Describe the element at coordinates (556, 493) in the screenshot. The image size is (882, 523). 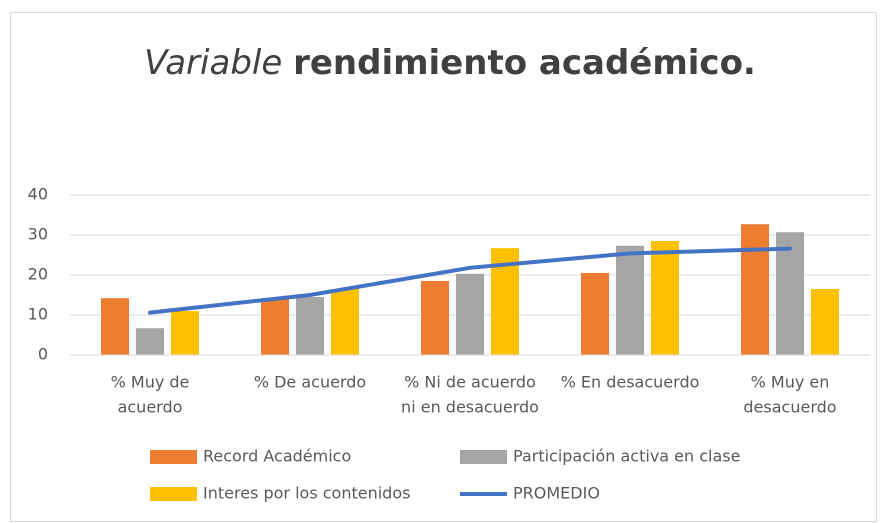
I see `legend-label: PROMEDIO` at that location.